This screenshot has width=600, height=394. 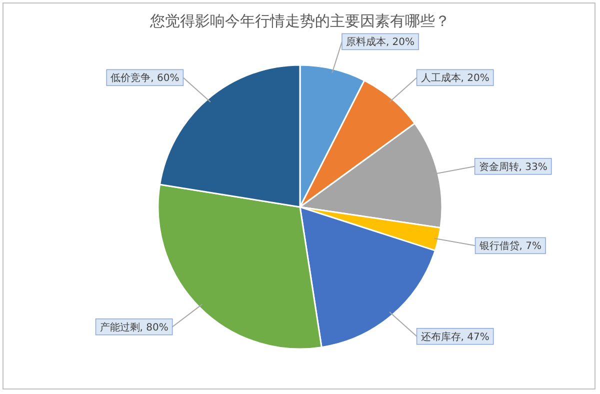 I want to click on slice-label: 产能过剩, 80%, so click(x=134, y=327).